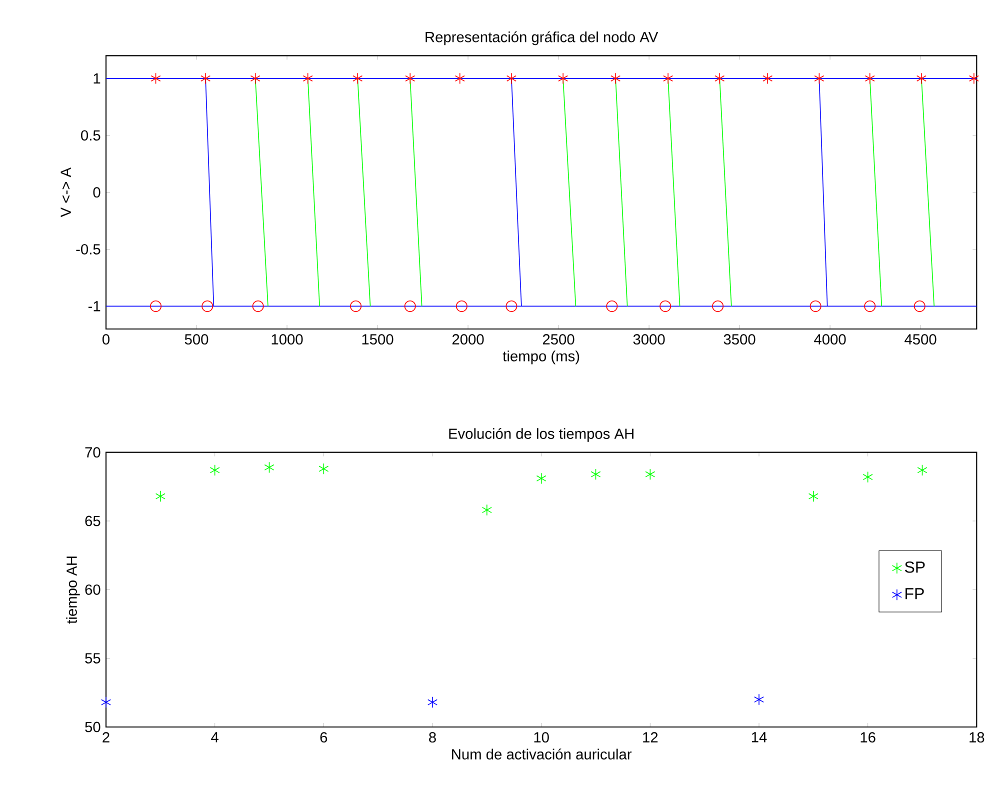 The image size is (989, 796). Describe the element at coordinates (541, 435) in the screenshot. I see `chart-title: Evolución de los tiempos AH` at that location.